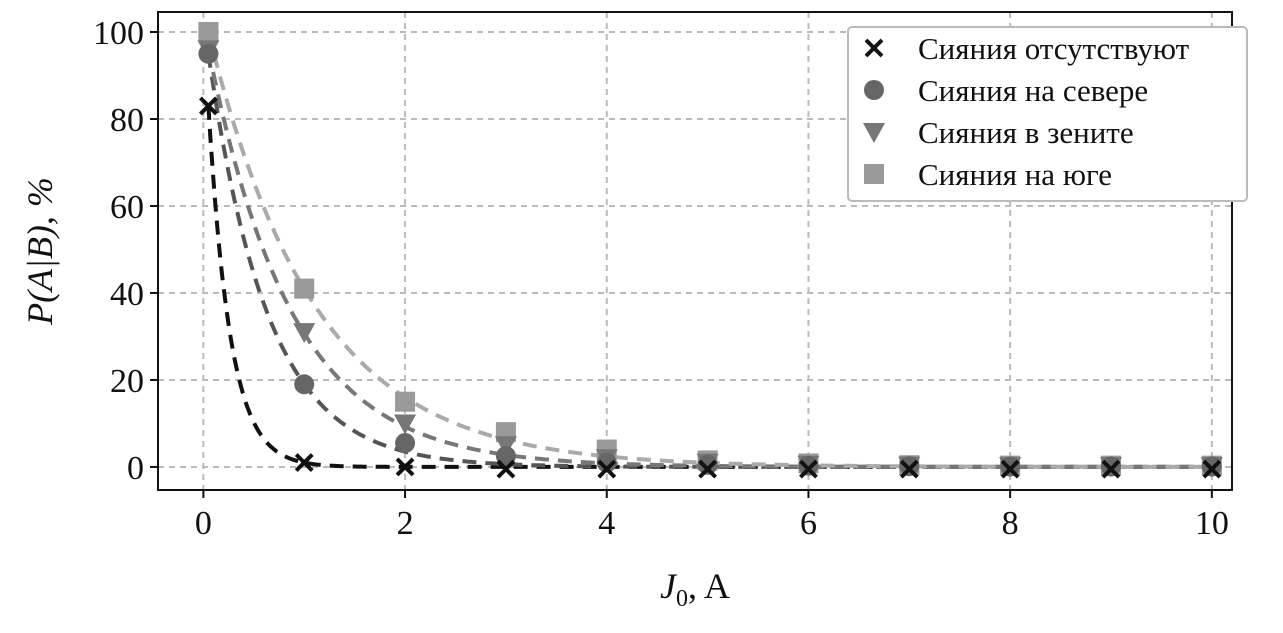 Image resolution: width=1283 pixels, height=633 pixels. Describe the element at coordinates (127, 207) in the screenshot. I see `y-tick-label: 60` at that location.